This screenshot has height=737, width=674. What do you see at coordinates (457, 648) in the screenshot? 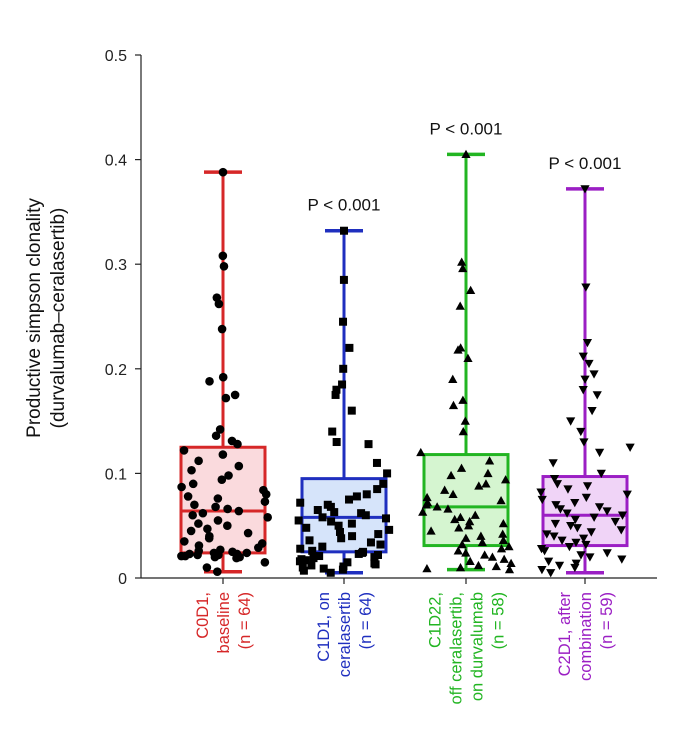
I see `category-label-line: off ceralasertib,` at bounding box center [457, 648].